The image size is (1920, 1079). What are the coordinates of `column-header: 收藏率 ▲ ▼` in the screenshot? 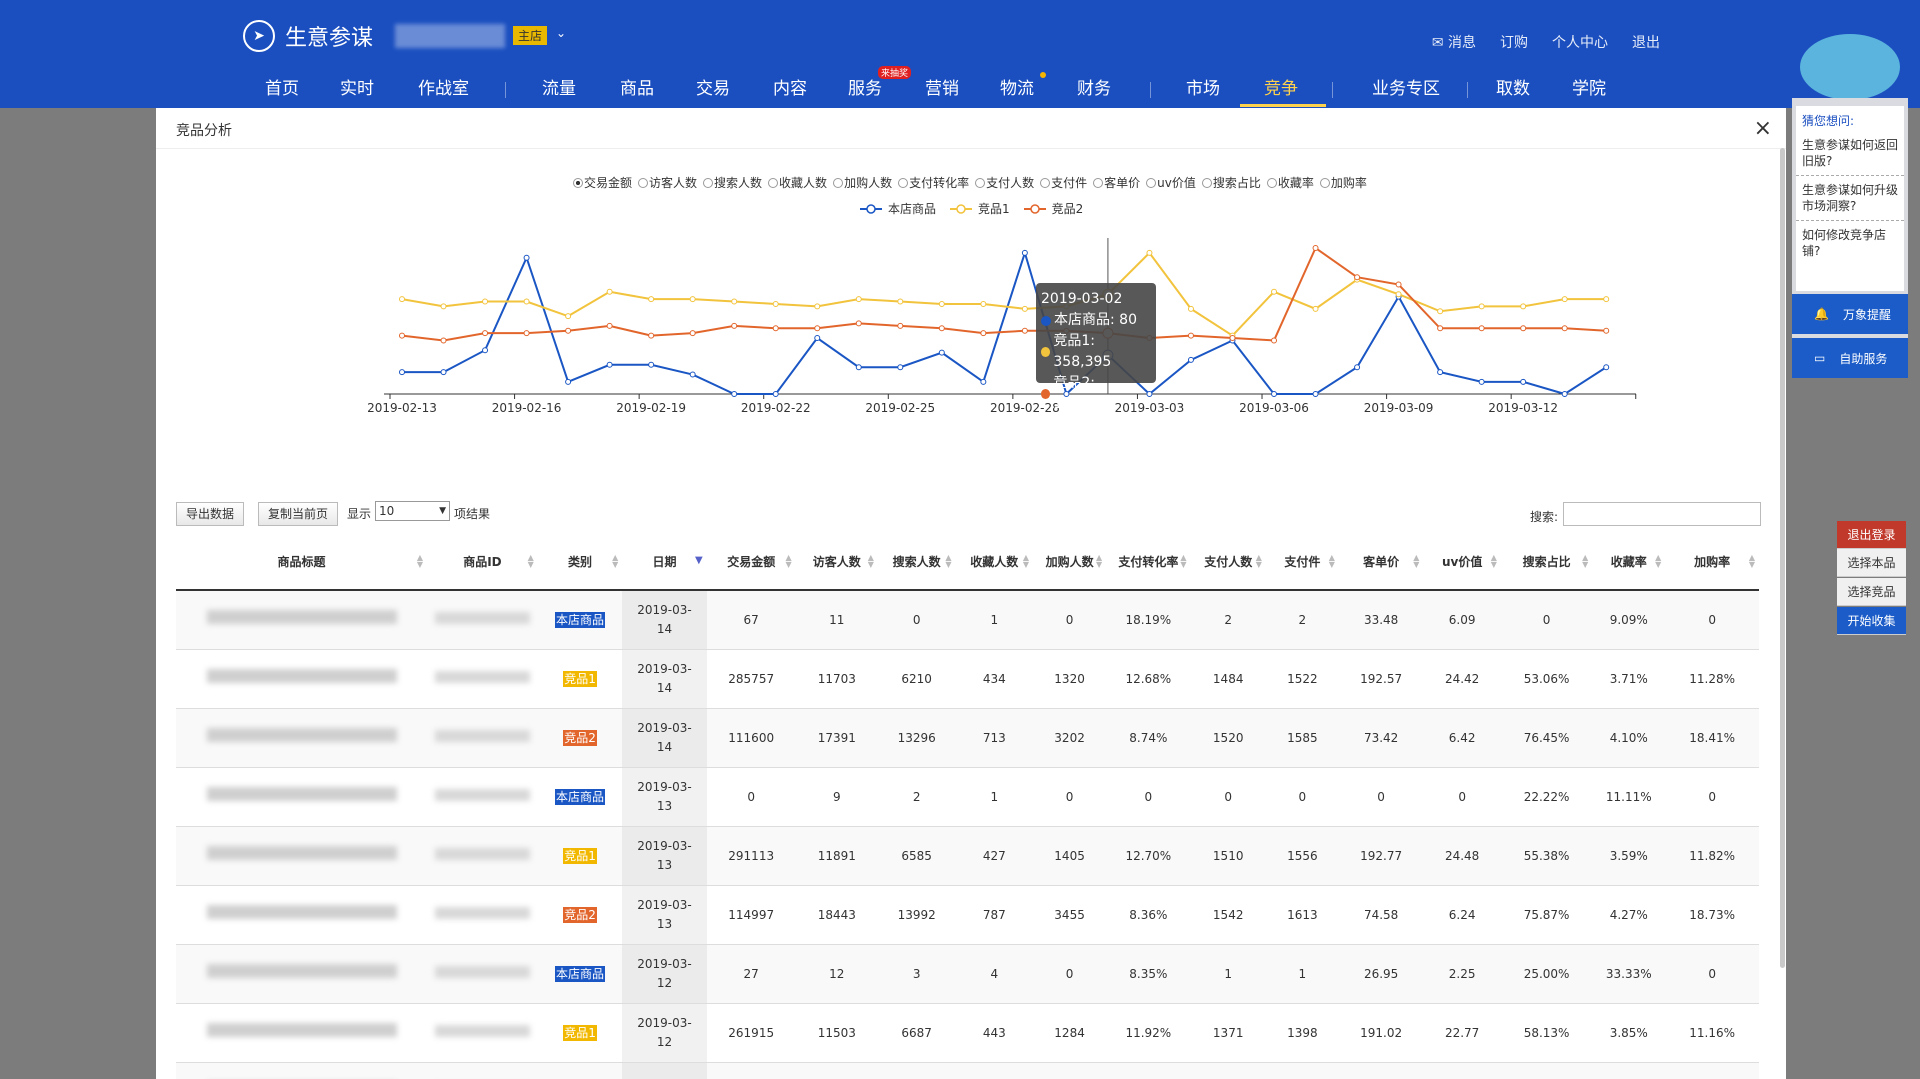 It's located at (1629, 563).